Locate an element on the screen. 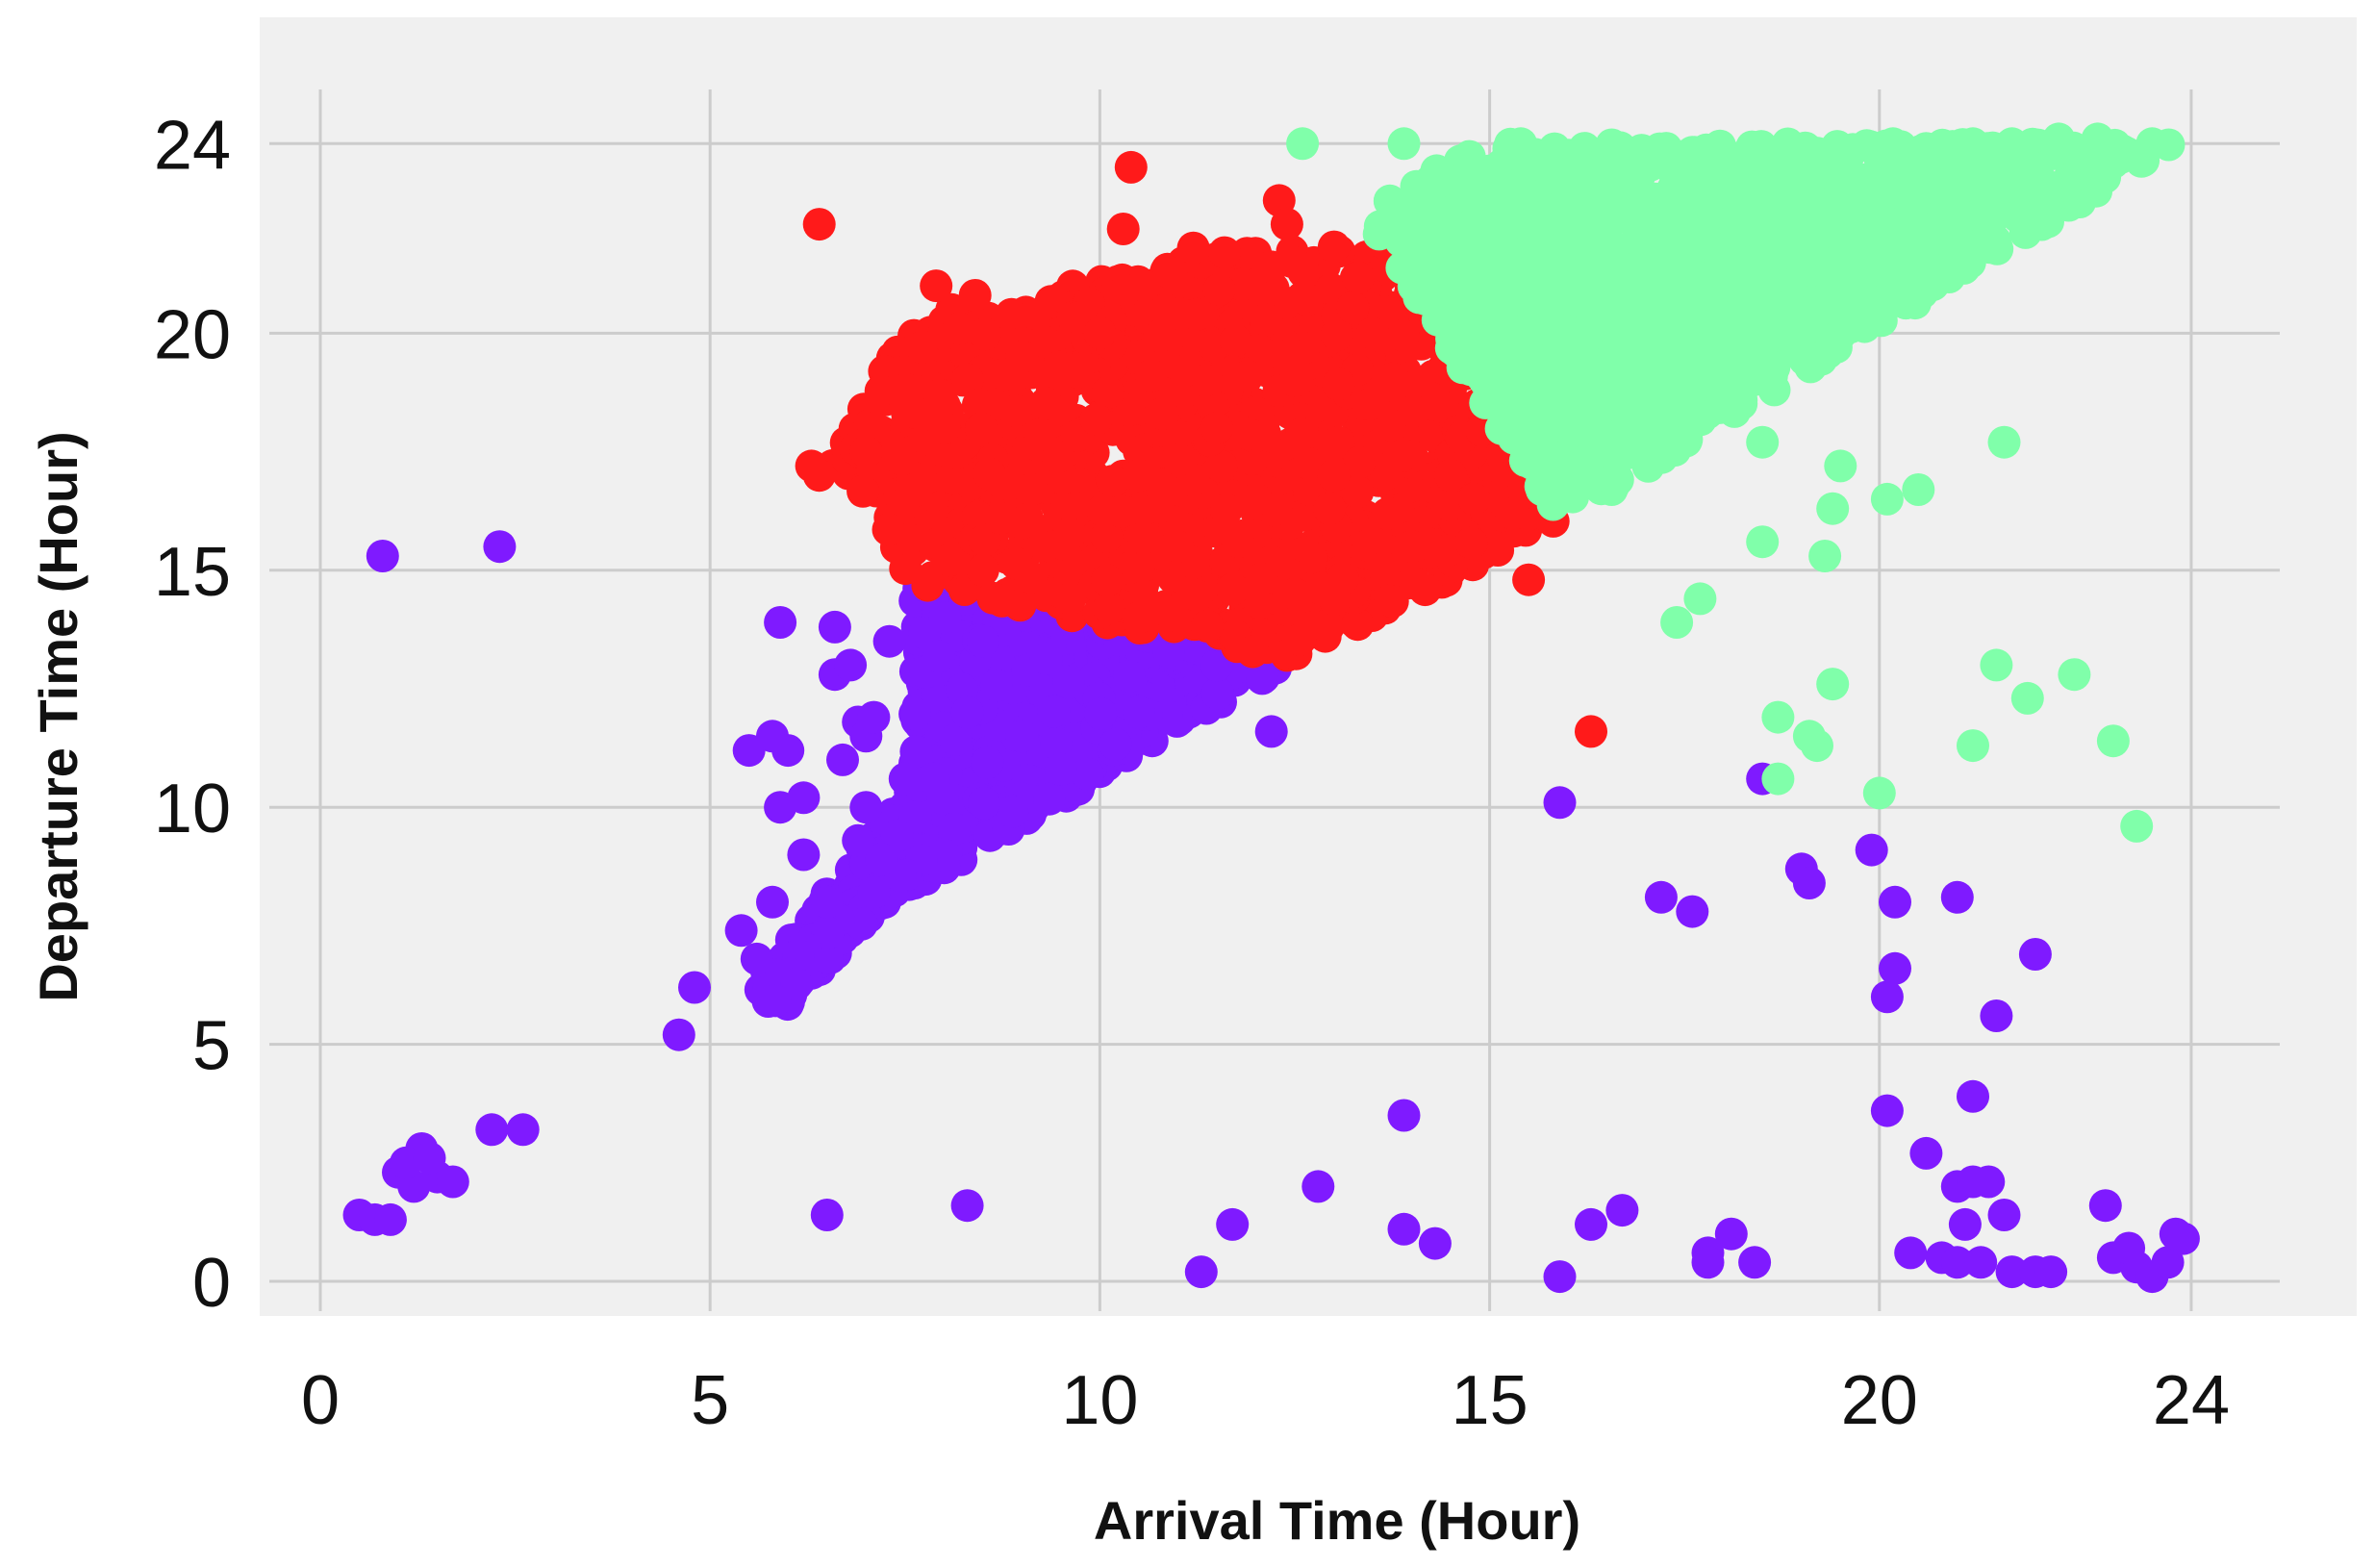 The image size is (2375, 1568). y-tick-label: 15 is located at coordinates (192, 572).